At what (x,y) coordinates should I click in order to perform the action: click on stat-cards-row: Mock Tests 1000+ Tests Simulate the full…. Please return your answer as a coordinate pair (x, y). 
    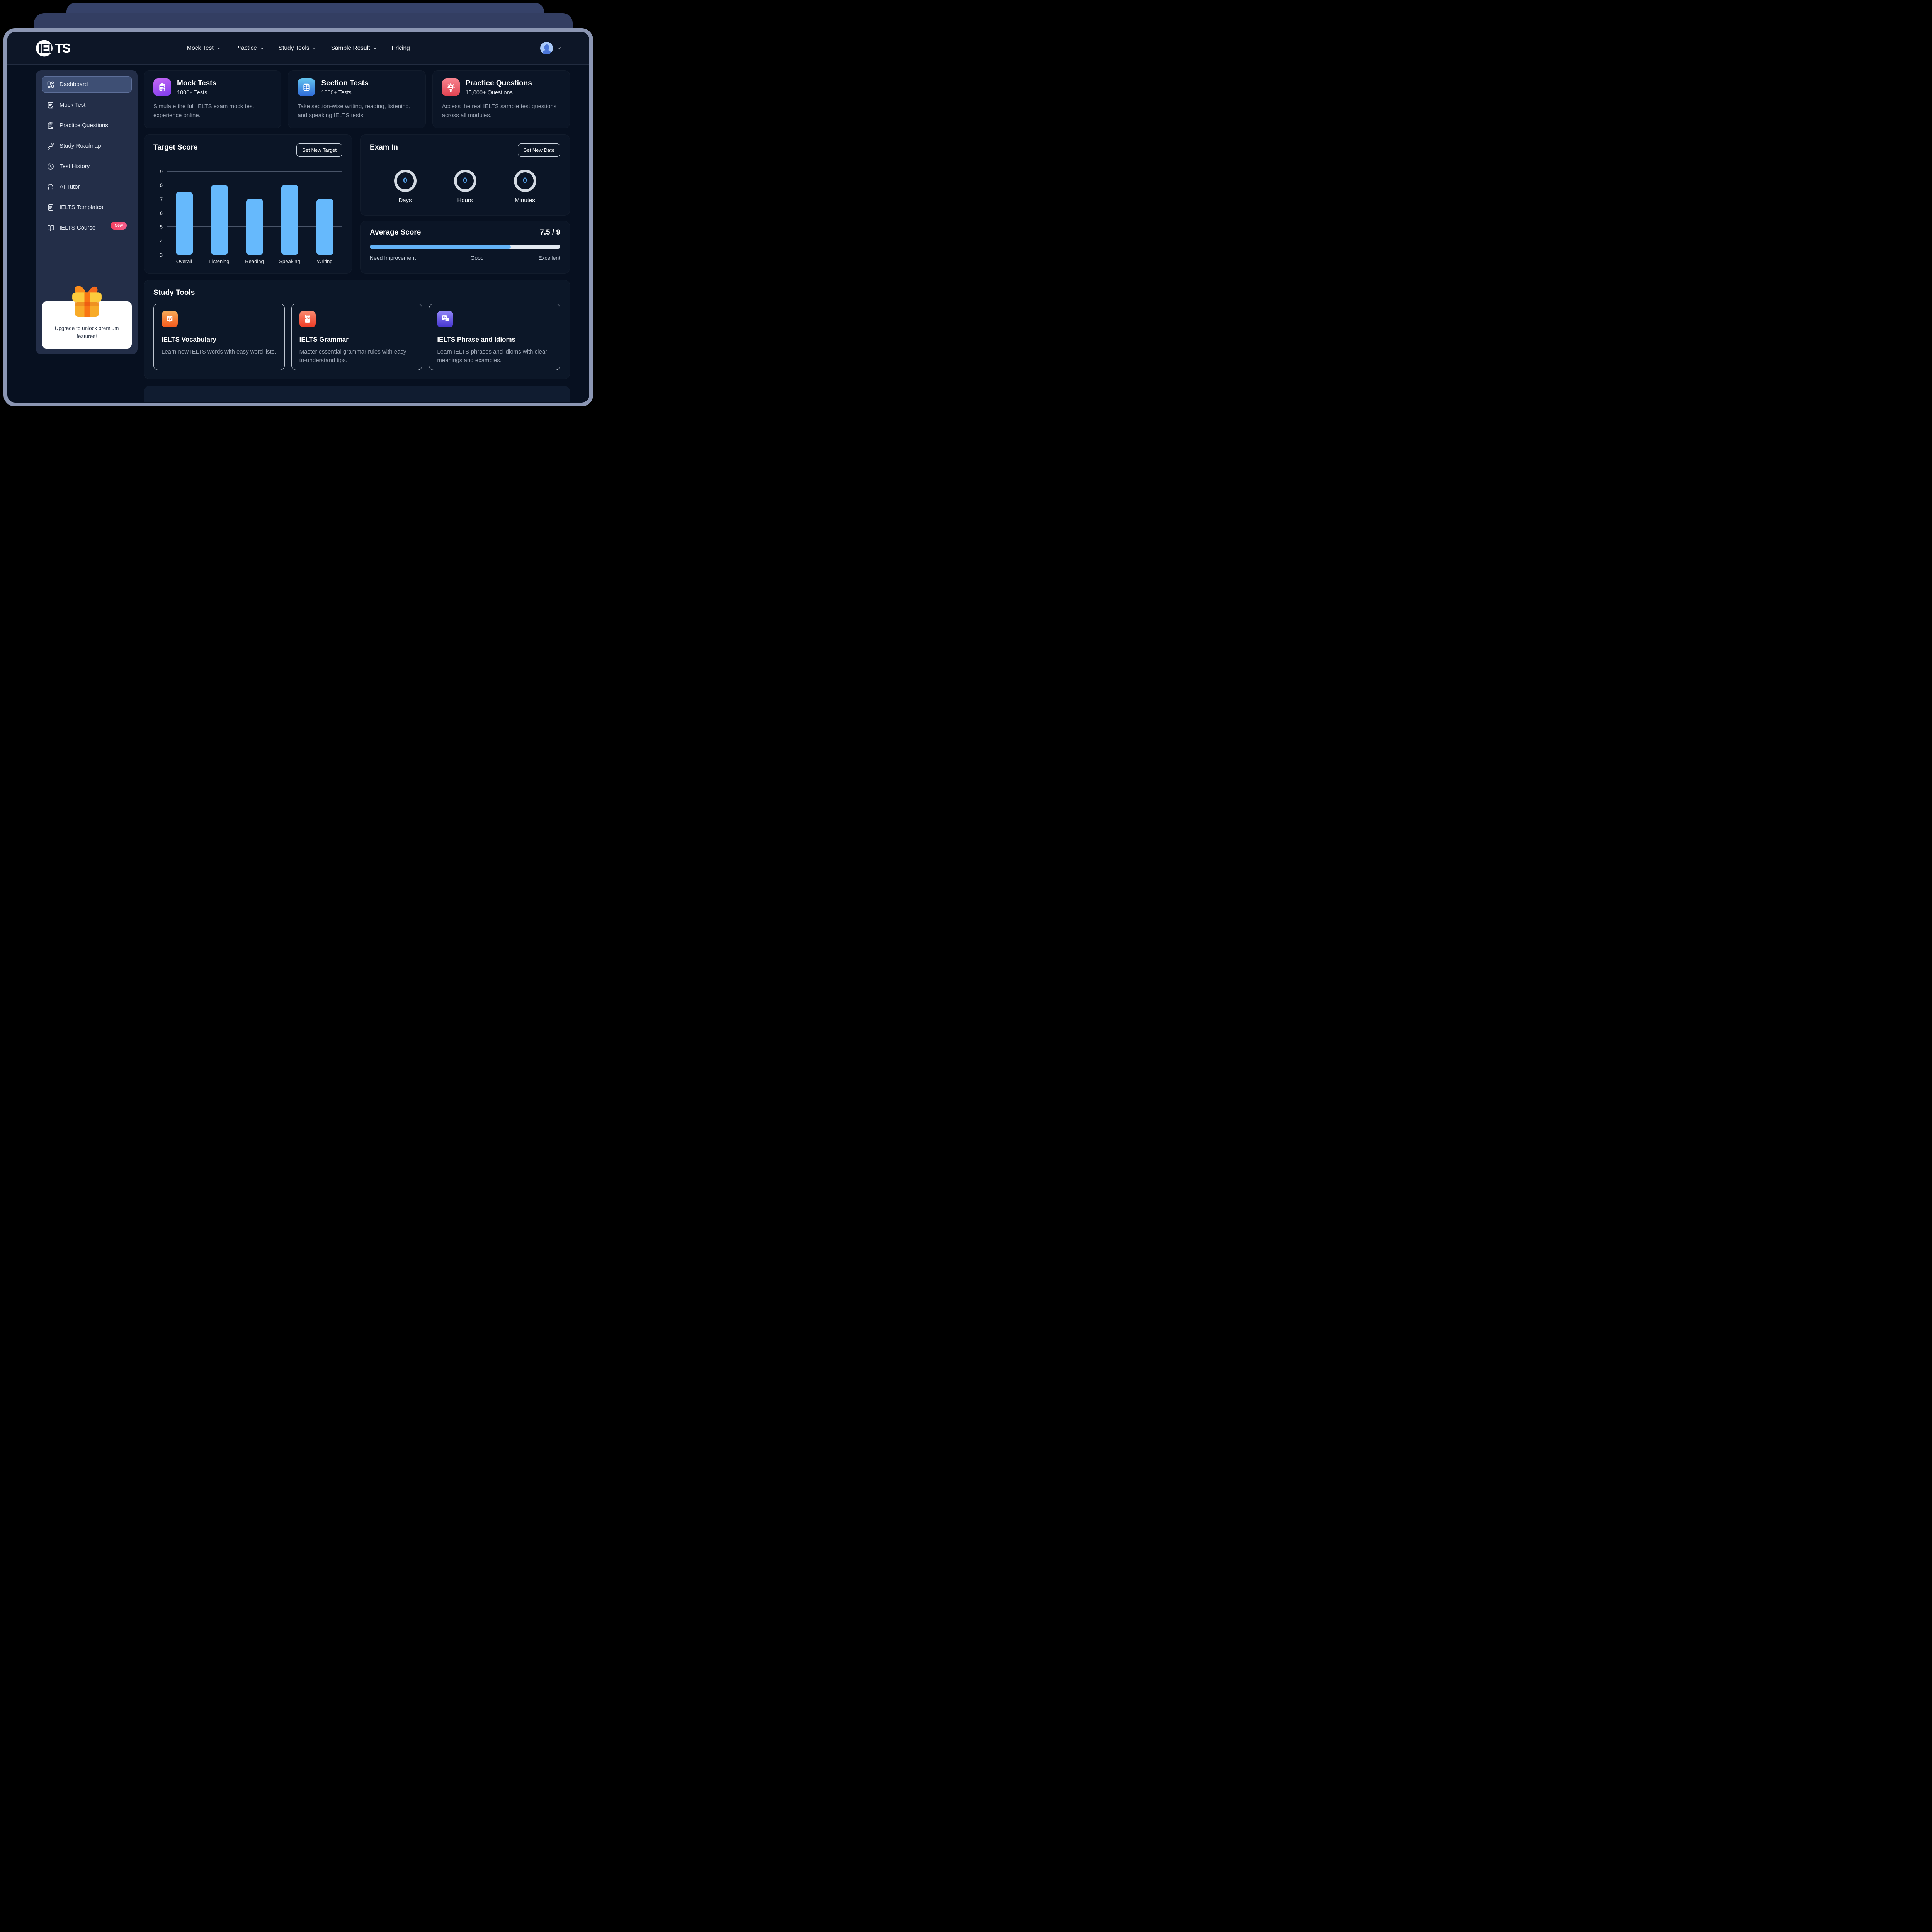
    Looking at the image, I should click on (357, 99).